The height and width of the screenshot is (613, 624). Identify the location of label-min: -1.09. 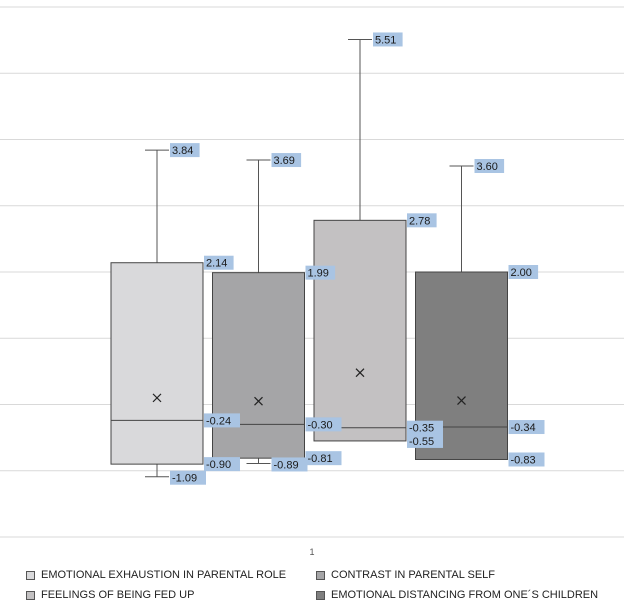
(188, 477).